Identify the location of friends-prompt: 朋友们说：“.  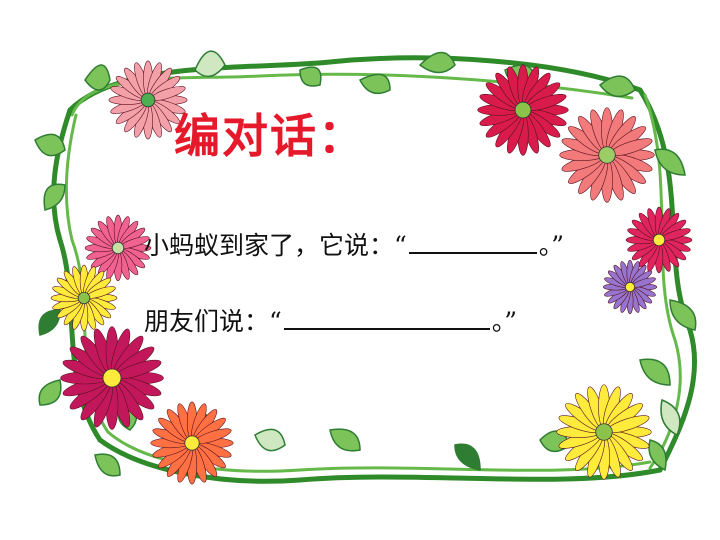
(213, 321).